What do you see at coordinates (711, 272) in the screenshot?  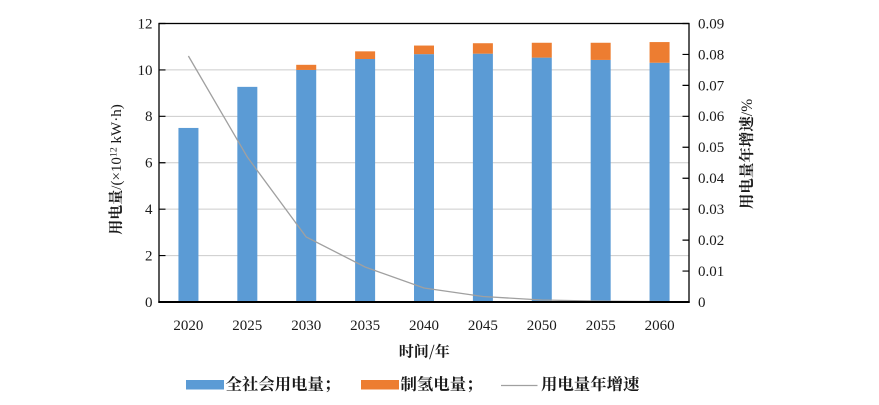 I see `svg-text: 0.01` at bounding box center [711, 272].